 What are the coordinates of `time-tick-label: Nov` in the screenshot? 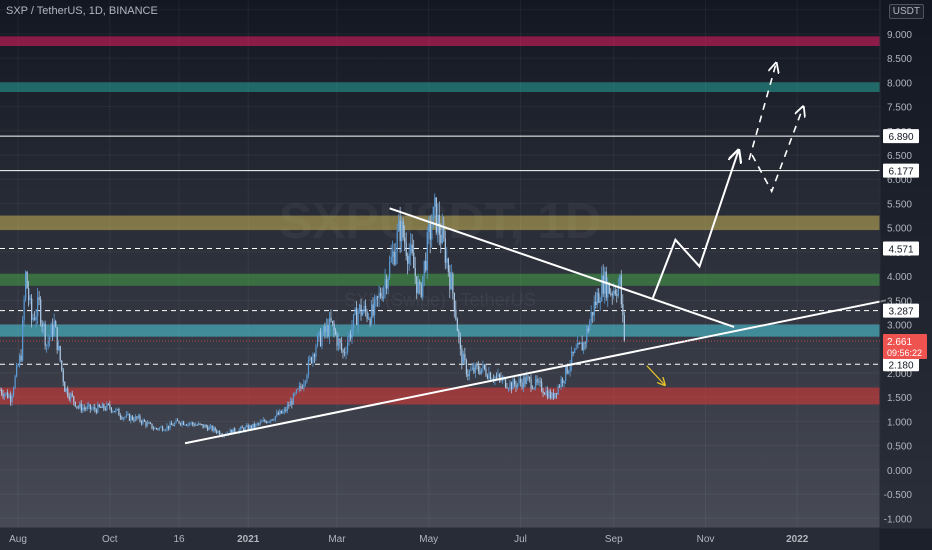 It's located at (706, 539).